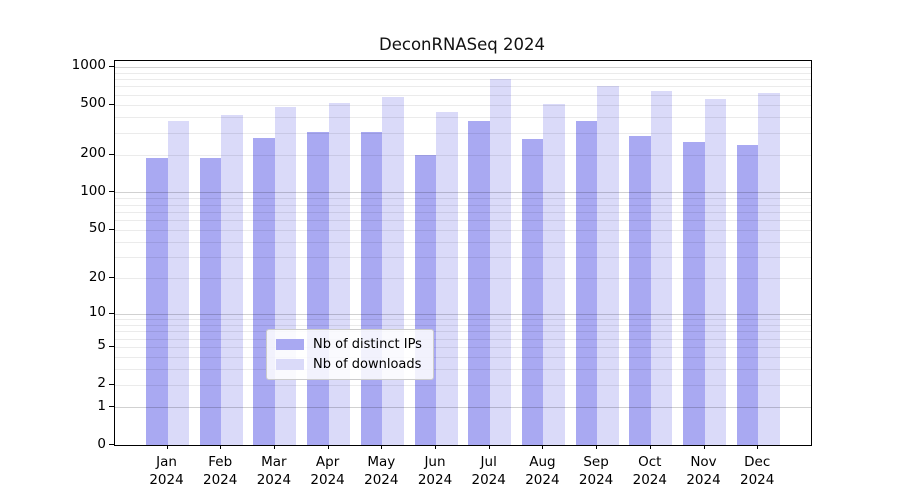  What do you see at coordinates (166, 471) in the screenshot?
I see `x-axis-tick-label: Jan 2024` at bounding box center [166, 471].